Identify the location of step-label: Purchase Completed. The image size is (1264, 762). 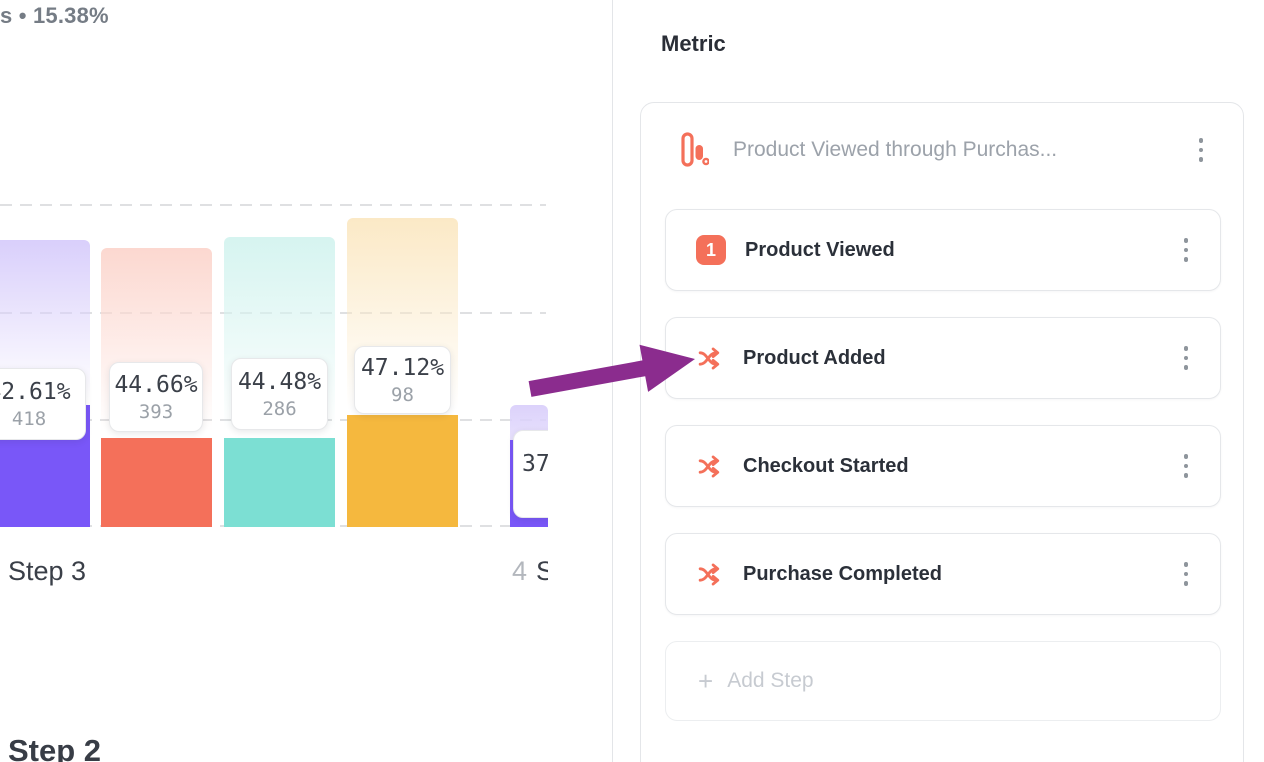
(842, 573).